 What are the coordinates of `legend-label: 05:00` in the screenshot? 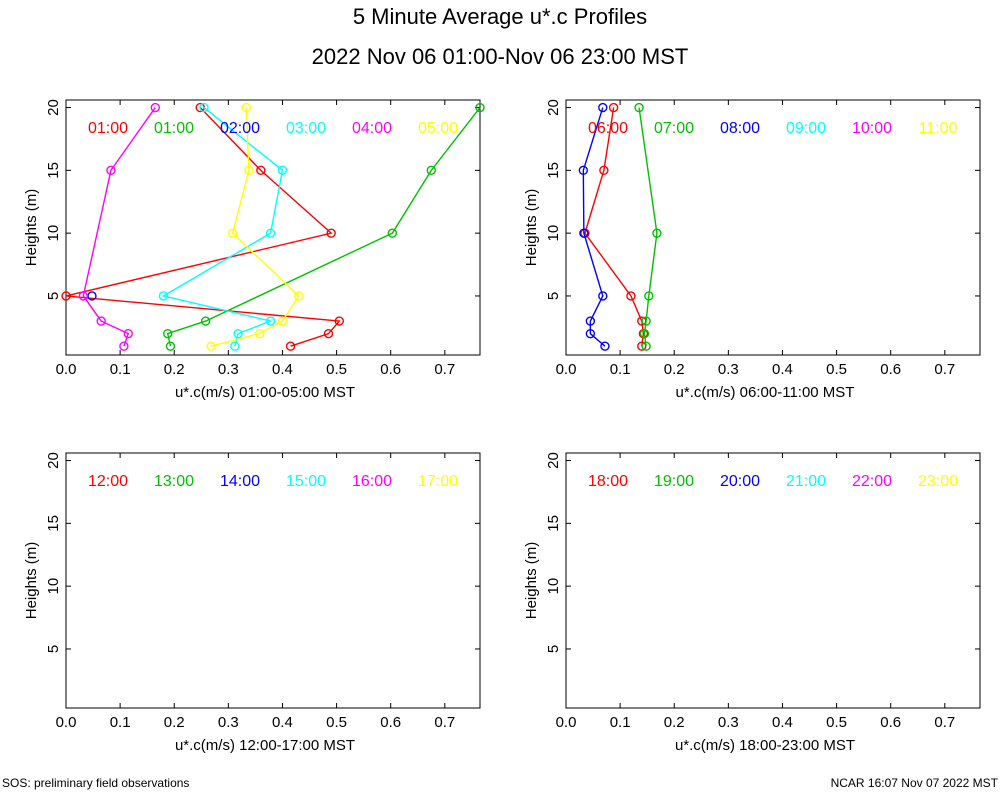 It's located at (438, 128).